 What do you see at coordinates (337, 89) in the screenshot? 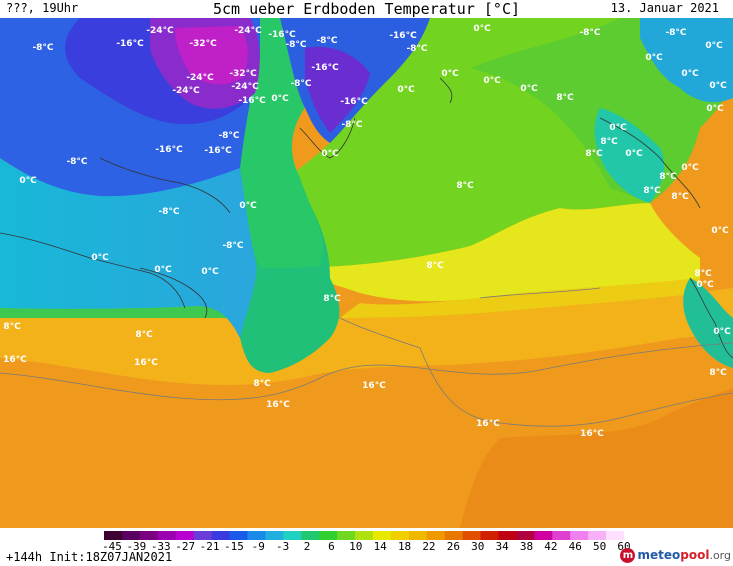
I see `zone-purple-north-center` at bounding box center [337, 89].